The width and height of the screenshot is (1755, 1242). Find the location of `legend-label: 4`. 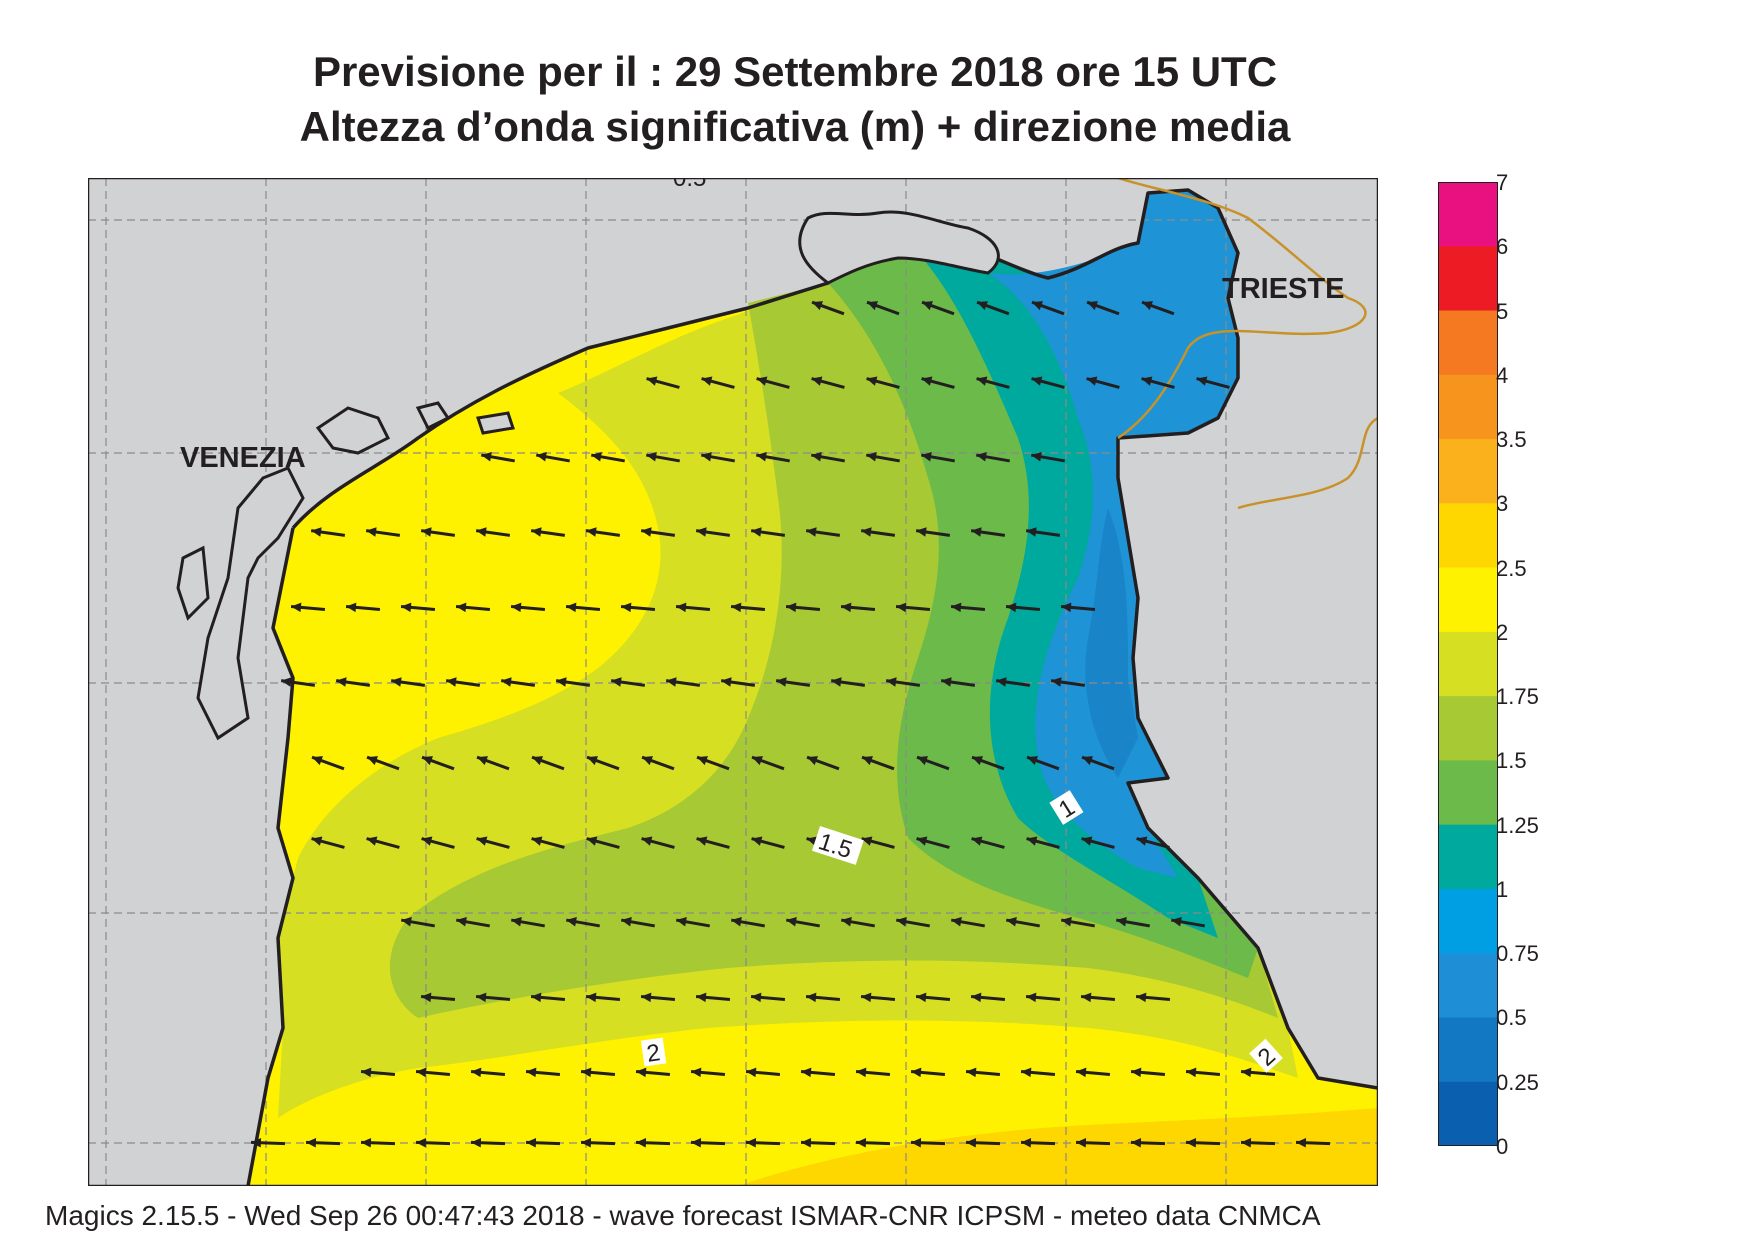

legend-label: 4 is located at coordinates (1502, 375).